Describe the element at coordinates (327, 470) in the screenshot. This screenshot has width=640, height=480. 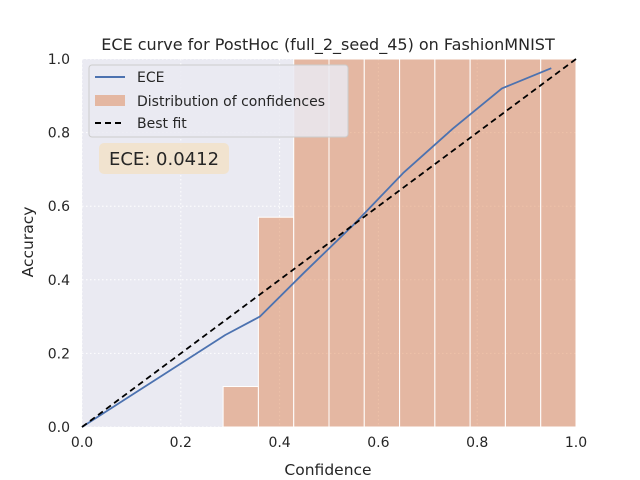
I see `x-axis-label: Confidence` at that location.